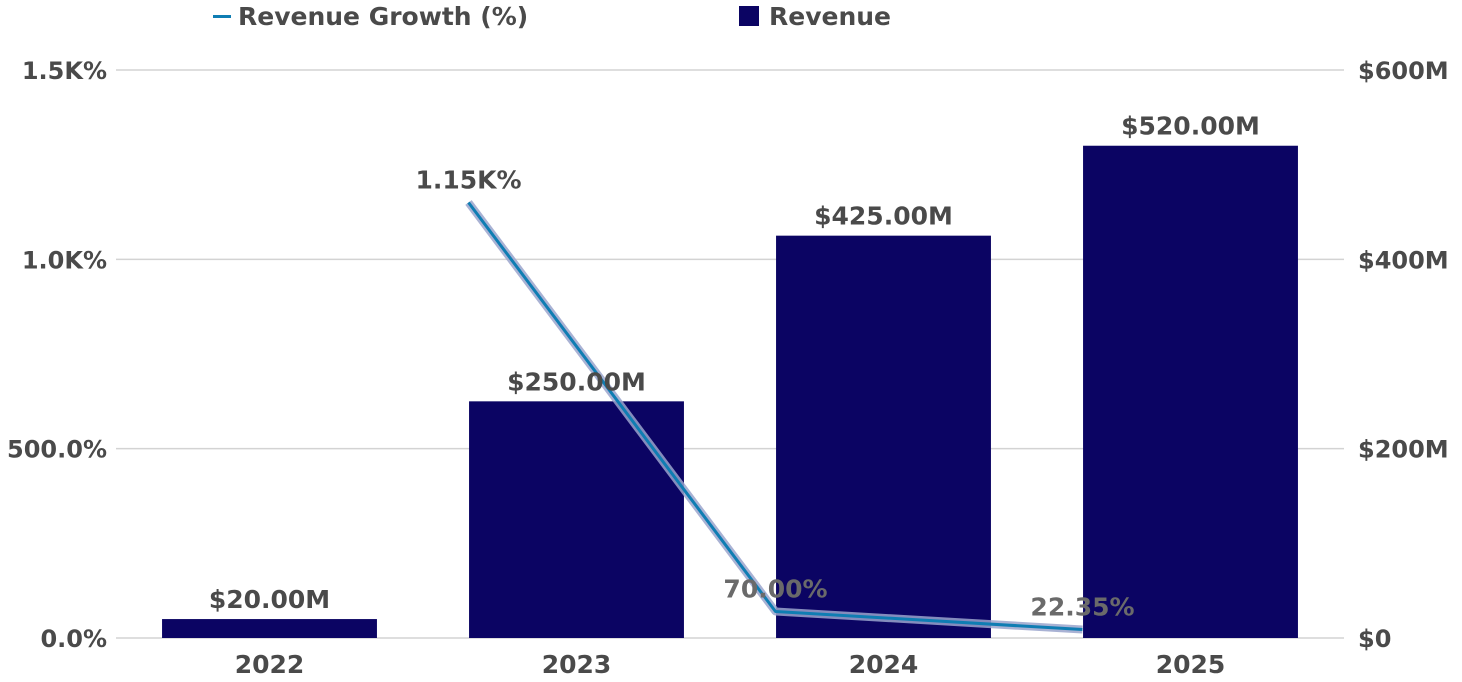 The width and height of the screenshot is (1462, 682). I want to click on left-axis-tick-label: 0.0%, so click(73, 639).